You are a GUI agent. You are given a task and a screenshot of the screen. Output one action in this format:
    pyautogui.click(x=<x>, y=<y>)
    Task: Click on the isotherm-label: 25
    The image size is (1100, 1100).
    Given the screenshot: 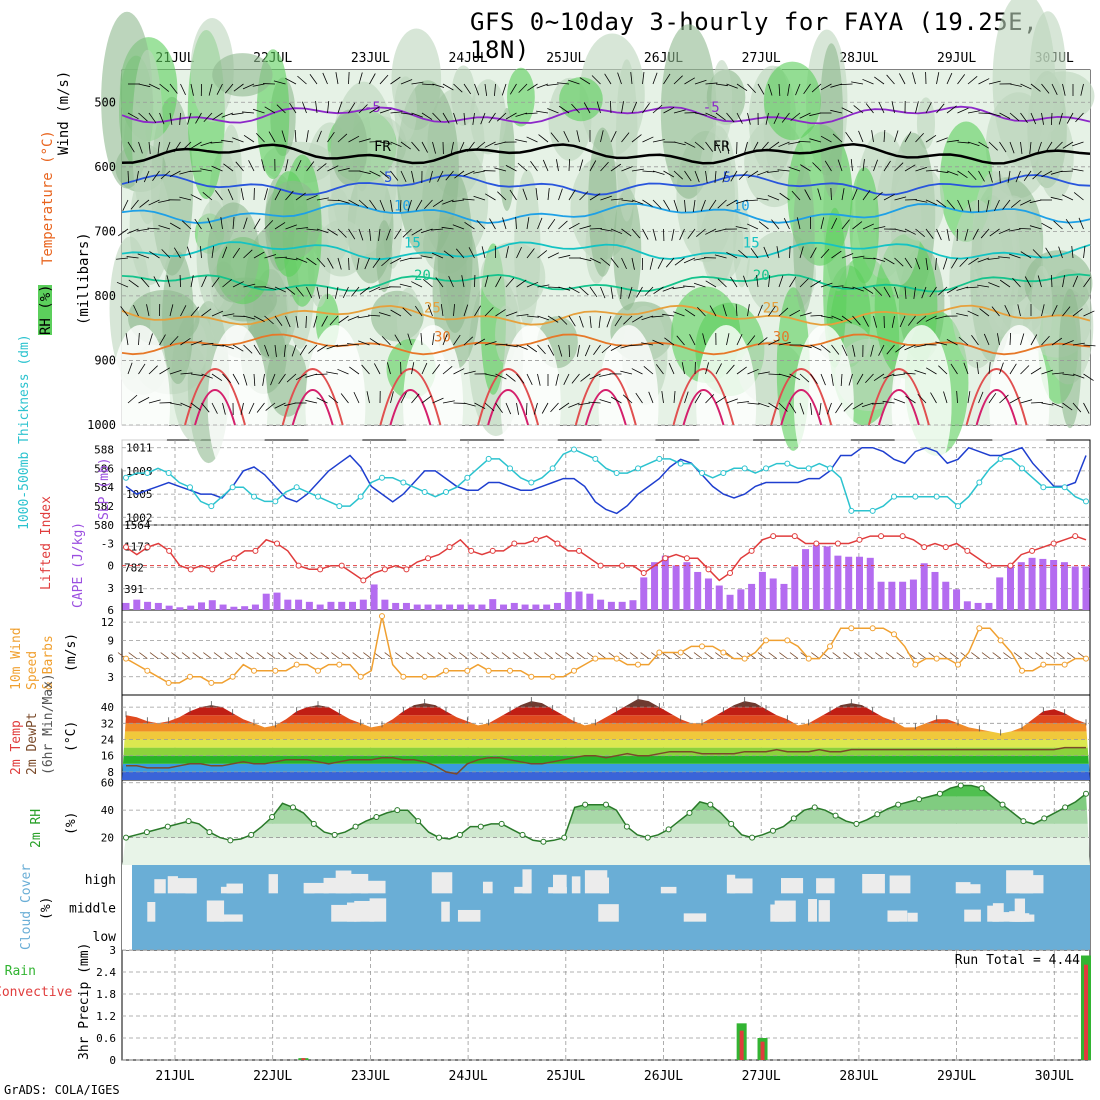 What is the action you would take?
    pyautogui.click(x=432, y=308)
    